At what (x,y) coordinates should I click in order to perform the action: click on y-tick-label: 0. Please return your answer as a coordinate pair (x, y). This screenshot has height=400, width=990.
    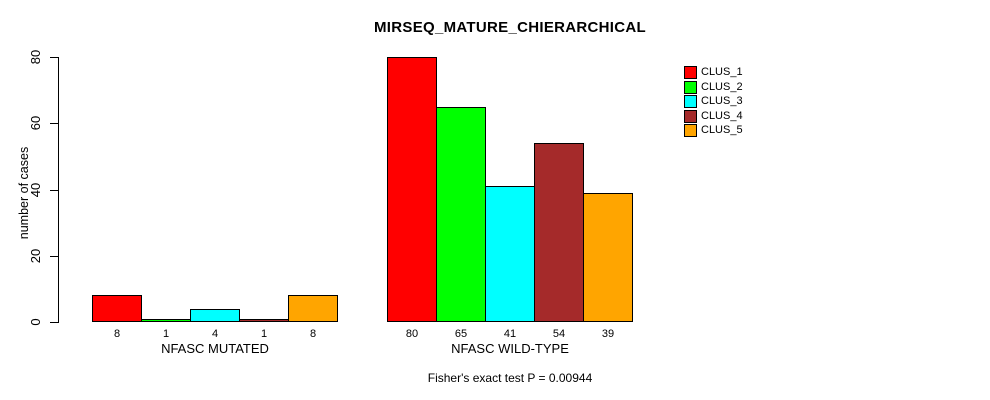
    Looking at the image, I should click on (35, 322).